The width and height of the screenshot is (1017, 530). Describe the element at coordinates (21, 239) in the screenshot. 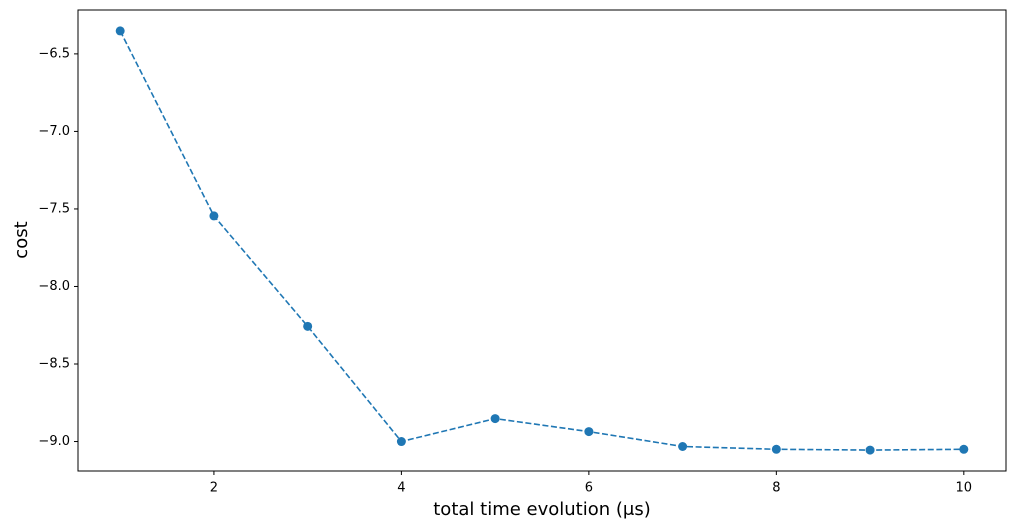

I see `y-axis-label: cost` at that location.